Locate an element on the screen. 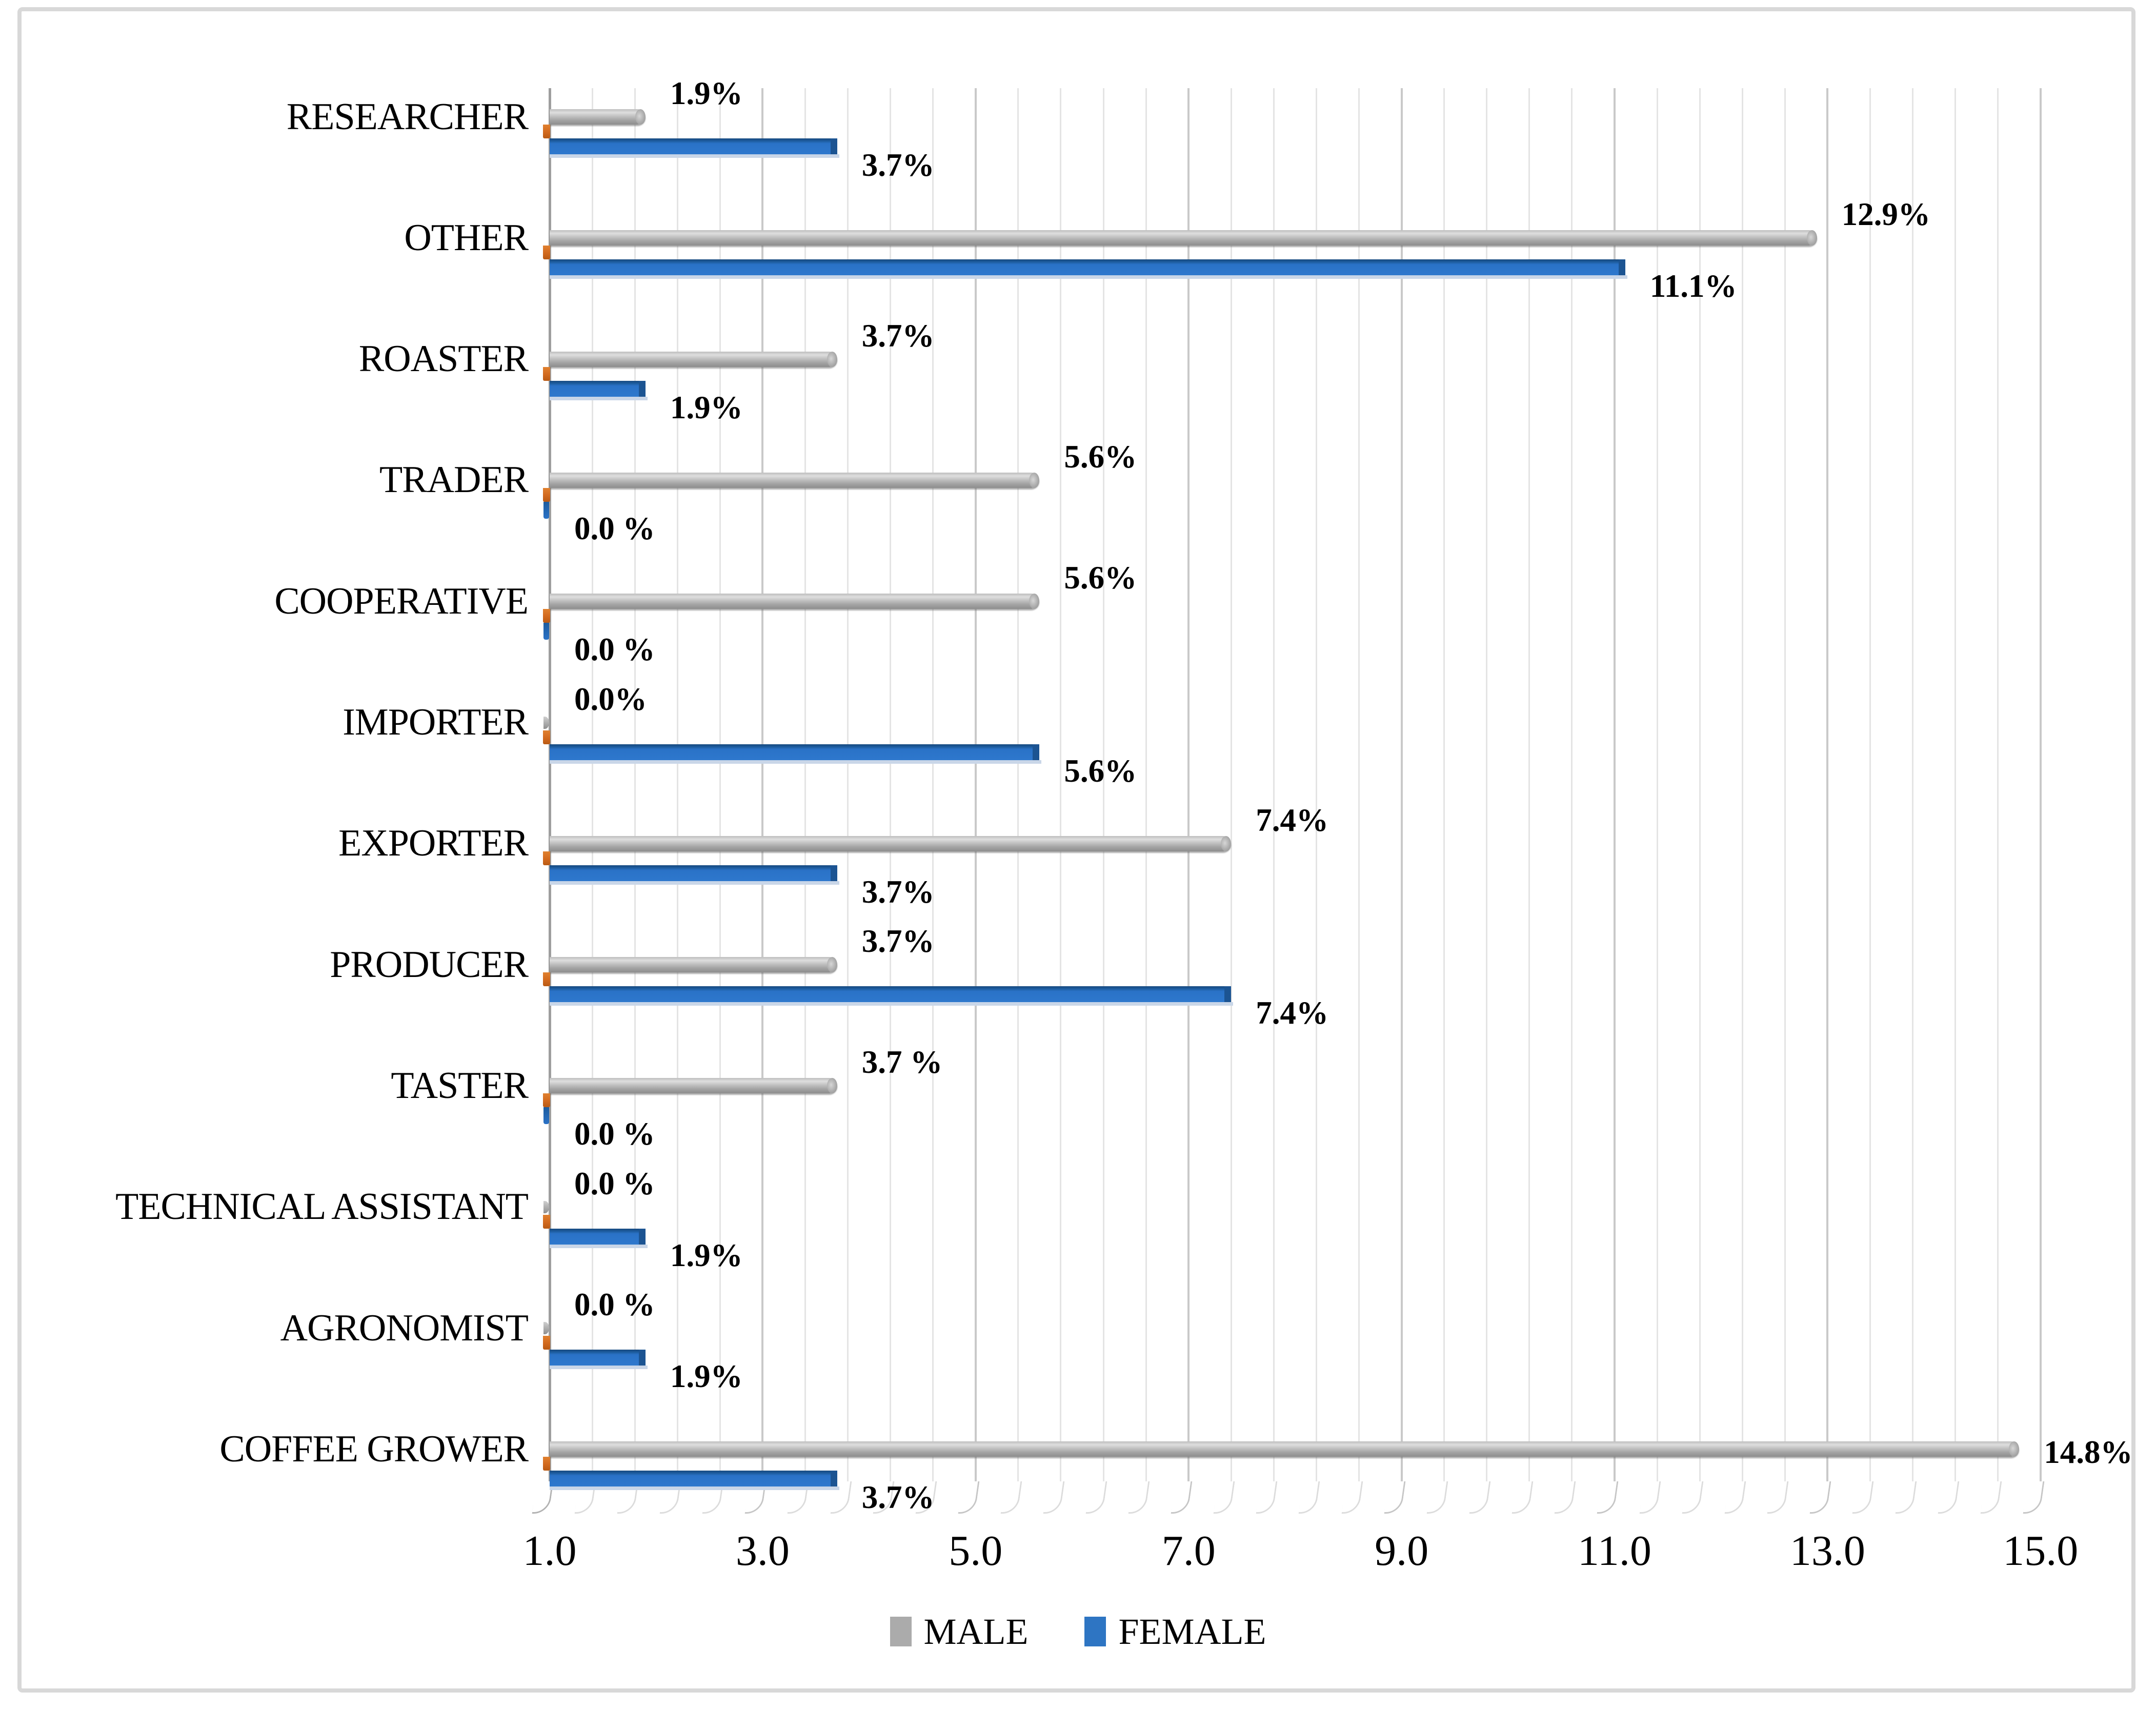 The width and height of the screenshot is (2156, 1711). legend-female-label: FEMALE is located at coordinates (1192, 1632).